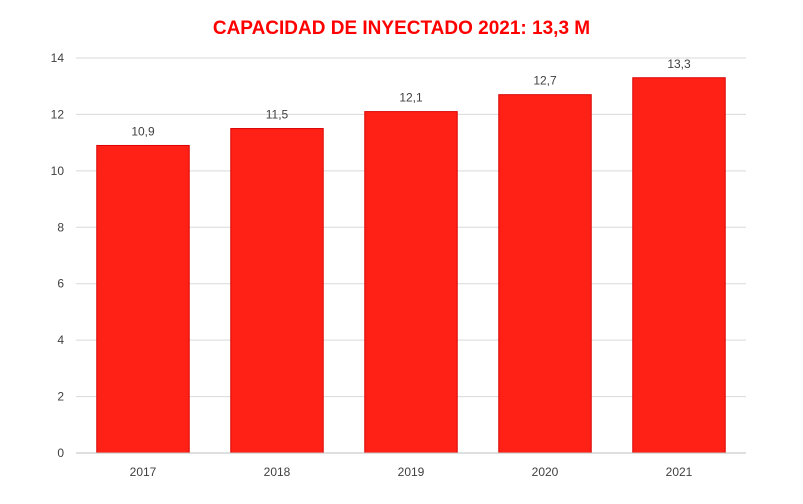 This screenshot has width=803, height=504. What do you see at coordinates (143, 472) in the screenshot?
I see `x-tick-label: 2017` at bounding box center [143, 472].